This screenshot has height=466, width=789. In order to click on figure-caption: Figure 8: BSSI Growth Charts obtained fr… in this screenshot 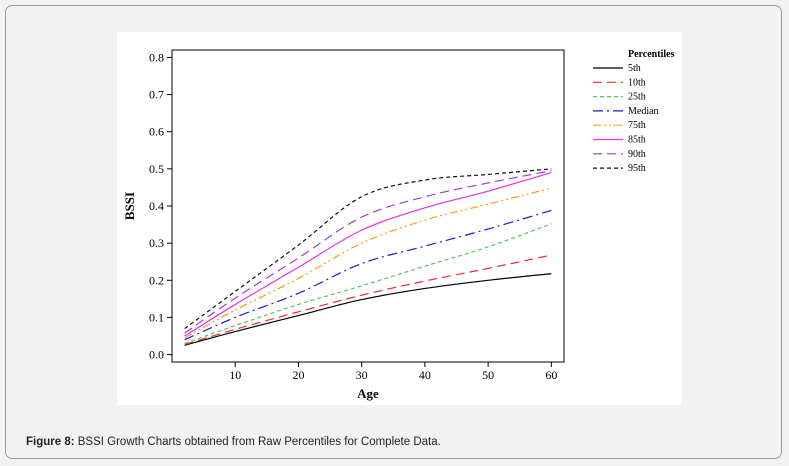, I will do `click(233, 442)`.